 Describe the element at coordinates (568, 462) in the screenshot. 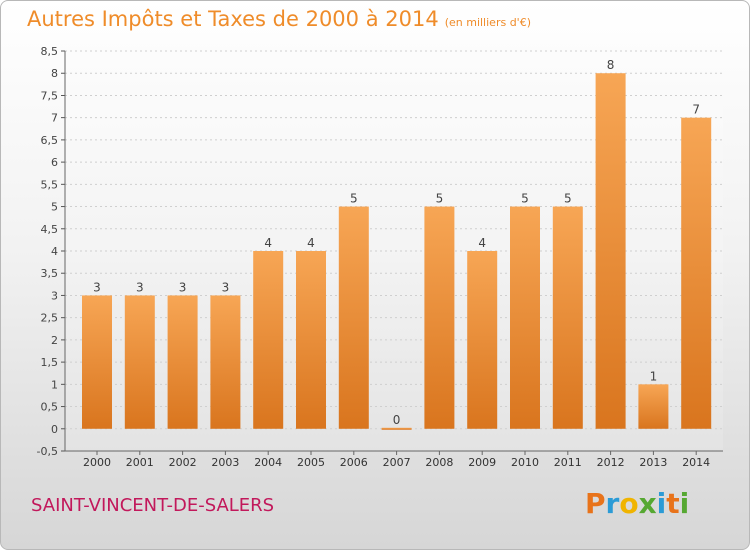

I see `x-tick-label: 2011` at that location.